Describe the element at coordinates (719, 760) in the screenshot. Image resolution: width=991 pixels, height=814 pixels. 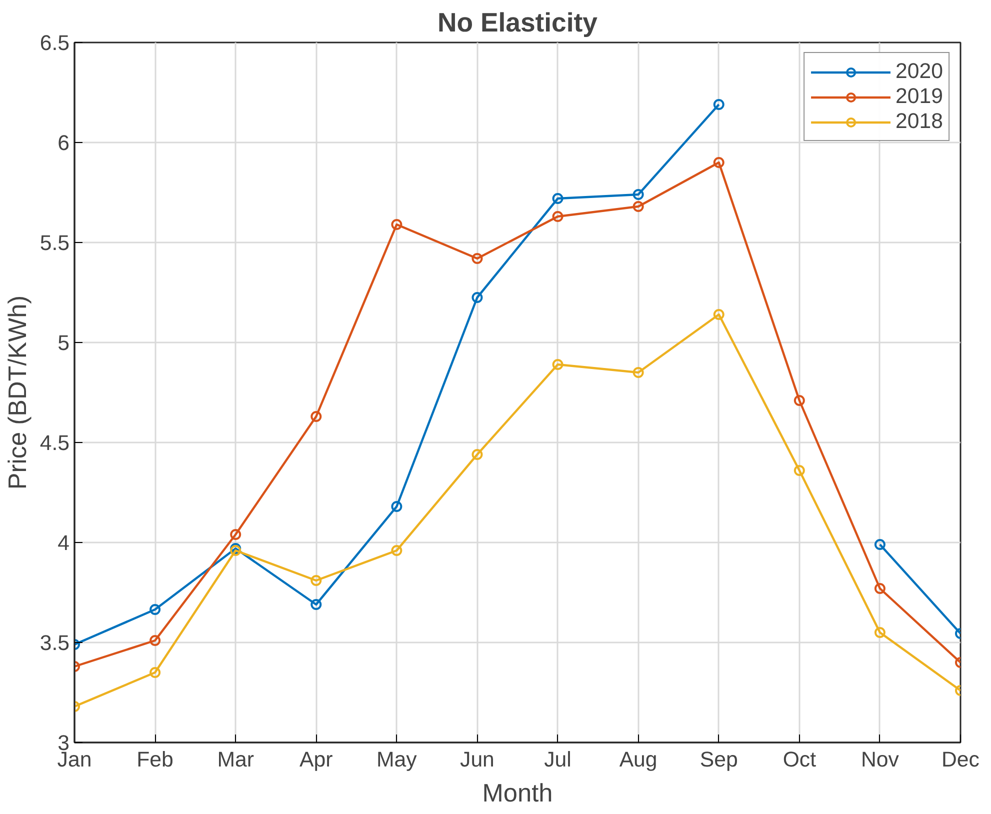
I see `x-tick-label: Sep` at that location.